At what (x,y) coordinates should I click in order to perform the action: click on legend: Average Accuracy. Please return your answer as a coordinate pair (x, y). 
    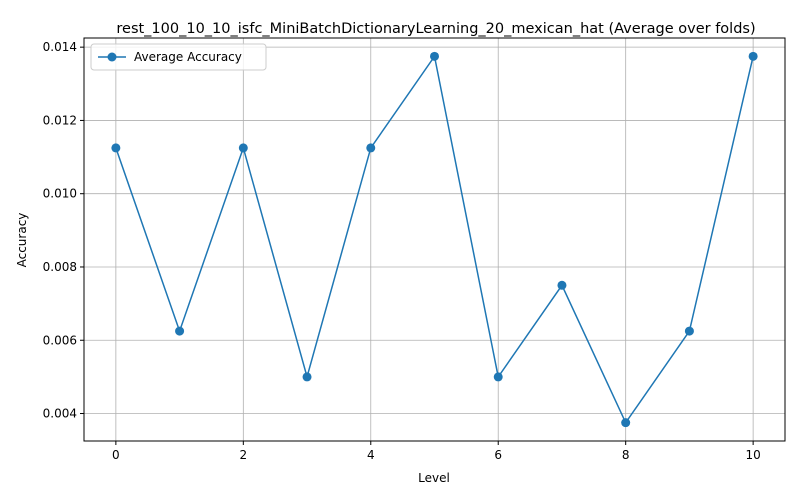
    Looking at the image, I should click on (178, 57).